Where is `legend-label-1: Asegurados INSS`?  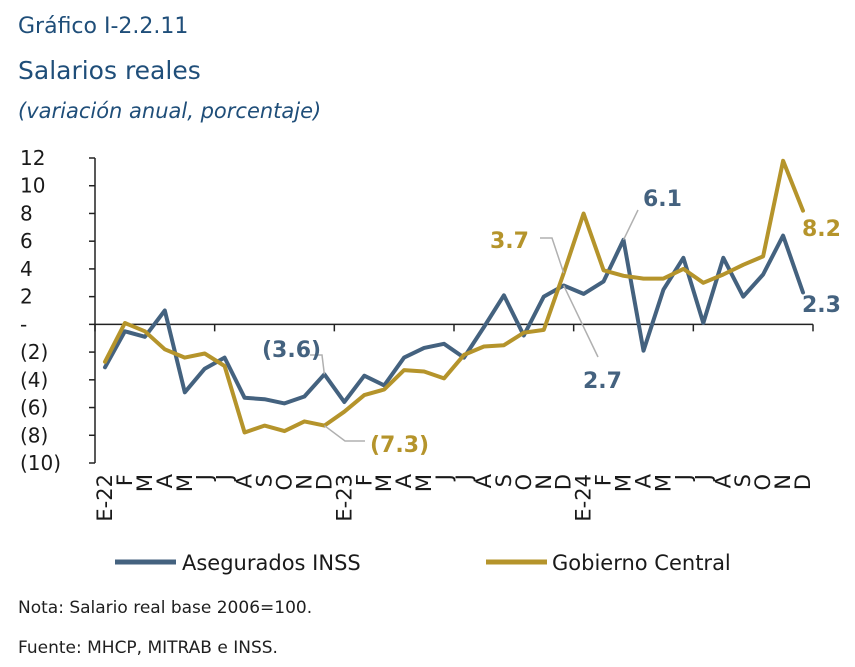 legend-label-1: Asegurados INSS is located at coordinates (271, 563).